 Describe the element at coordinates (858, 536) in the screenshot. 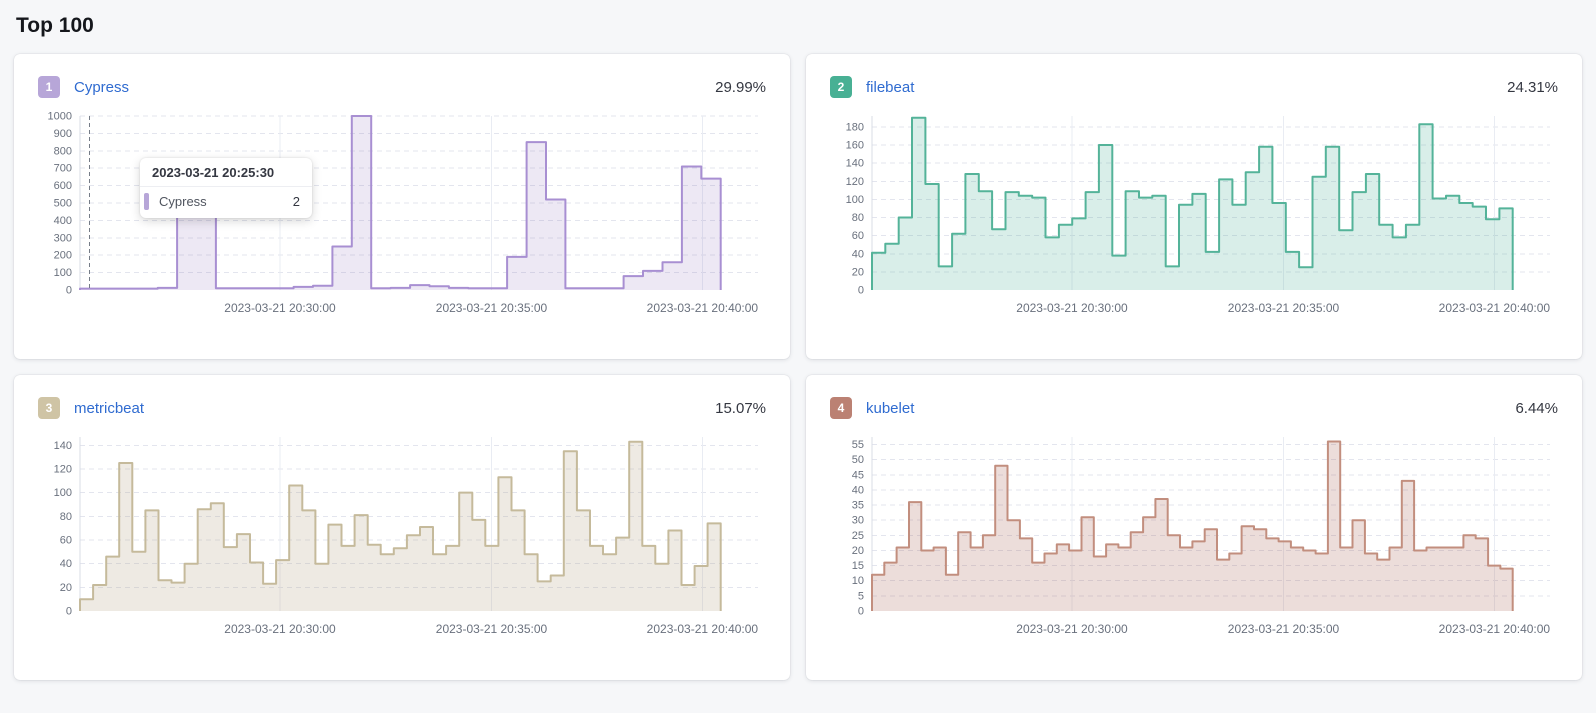

I see `svg-text: 25` at that location.